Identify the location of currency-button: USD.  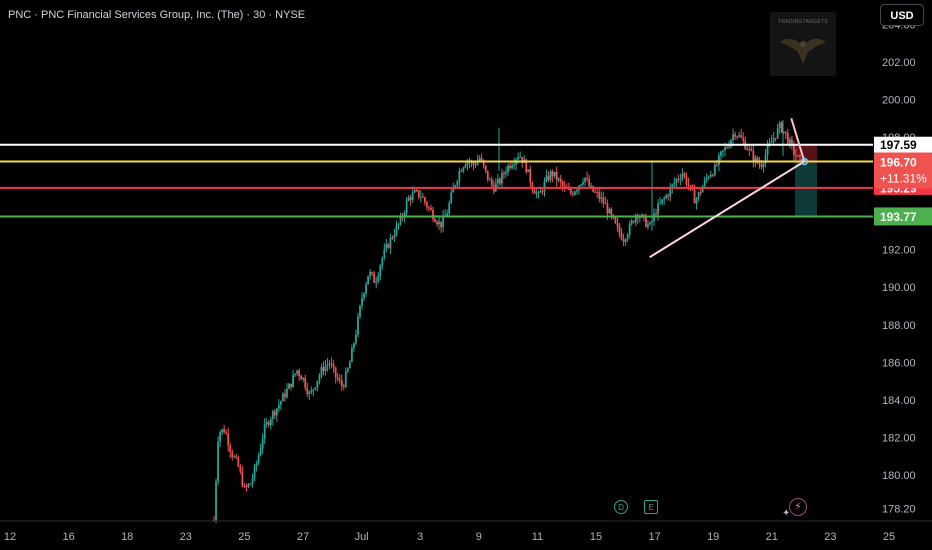
(902, 15).